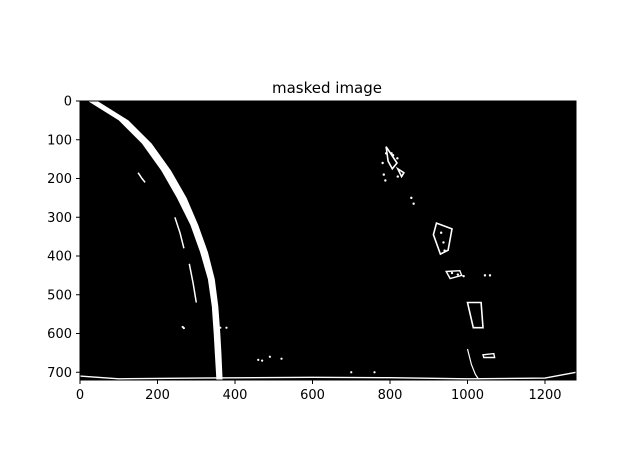 The height and width of the screenshot is (476, 640). What do you see at coordinates (390, 395) in the screenshot?
I see `x-tick-label: 800` at bounding box center [390, 395].